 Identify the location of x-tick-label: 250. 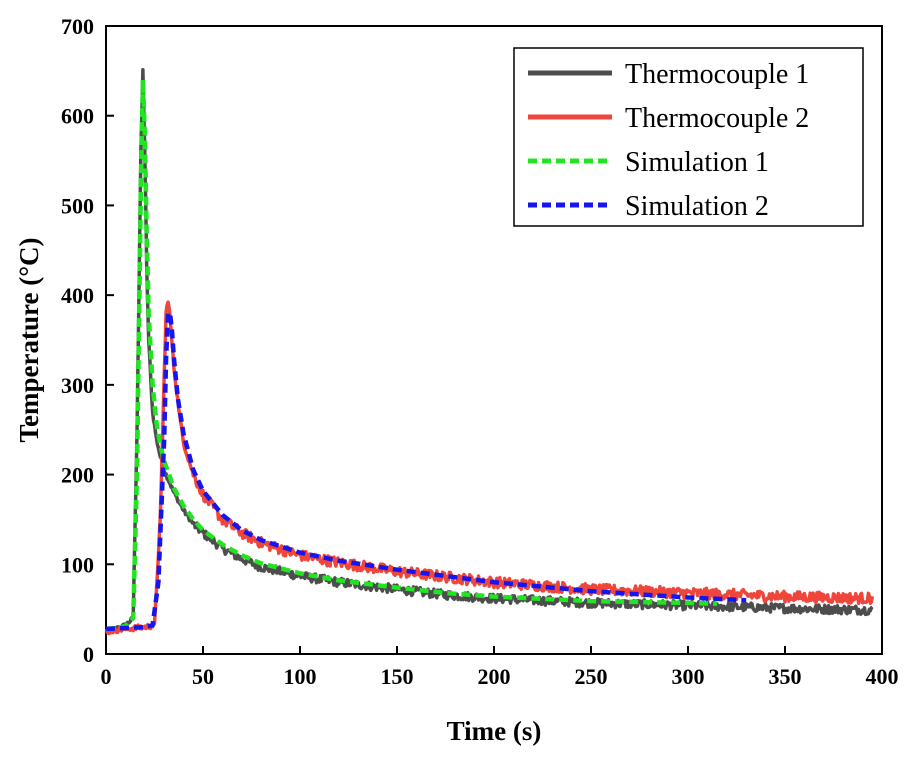
(591, 676).